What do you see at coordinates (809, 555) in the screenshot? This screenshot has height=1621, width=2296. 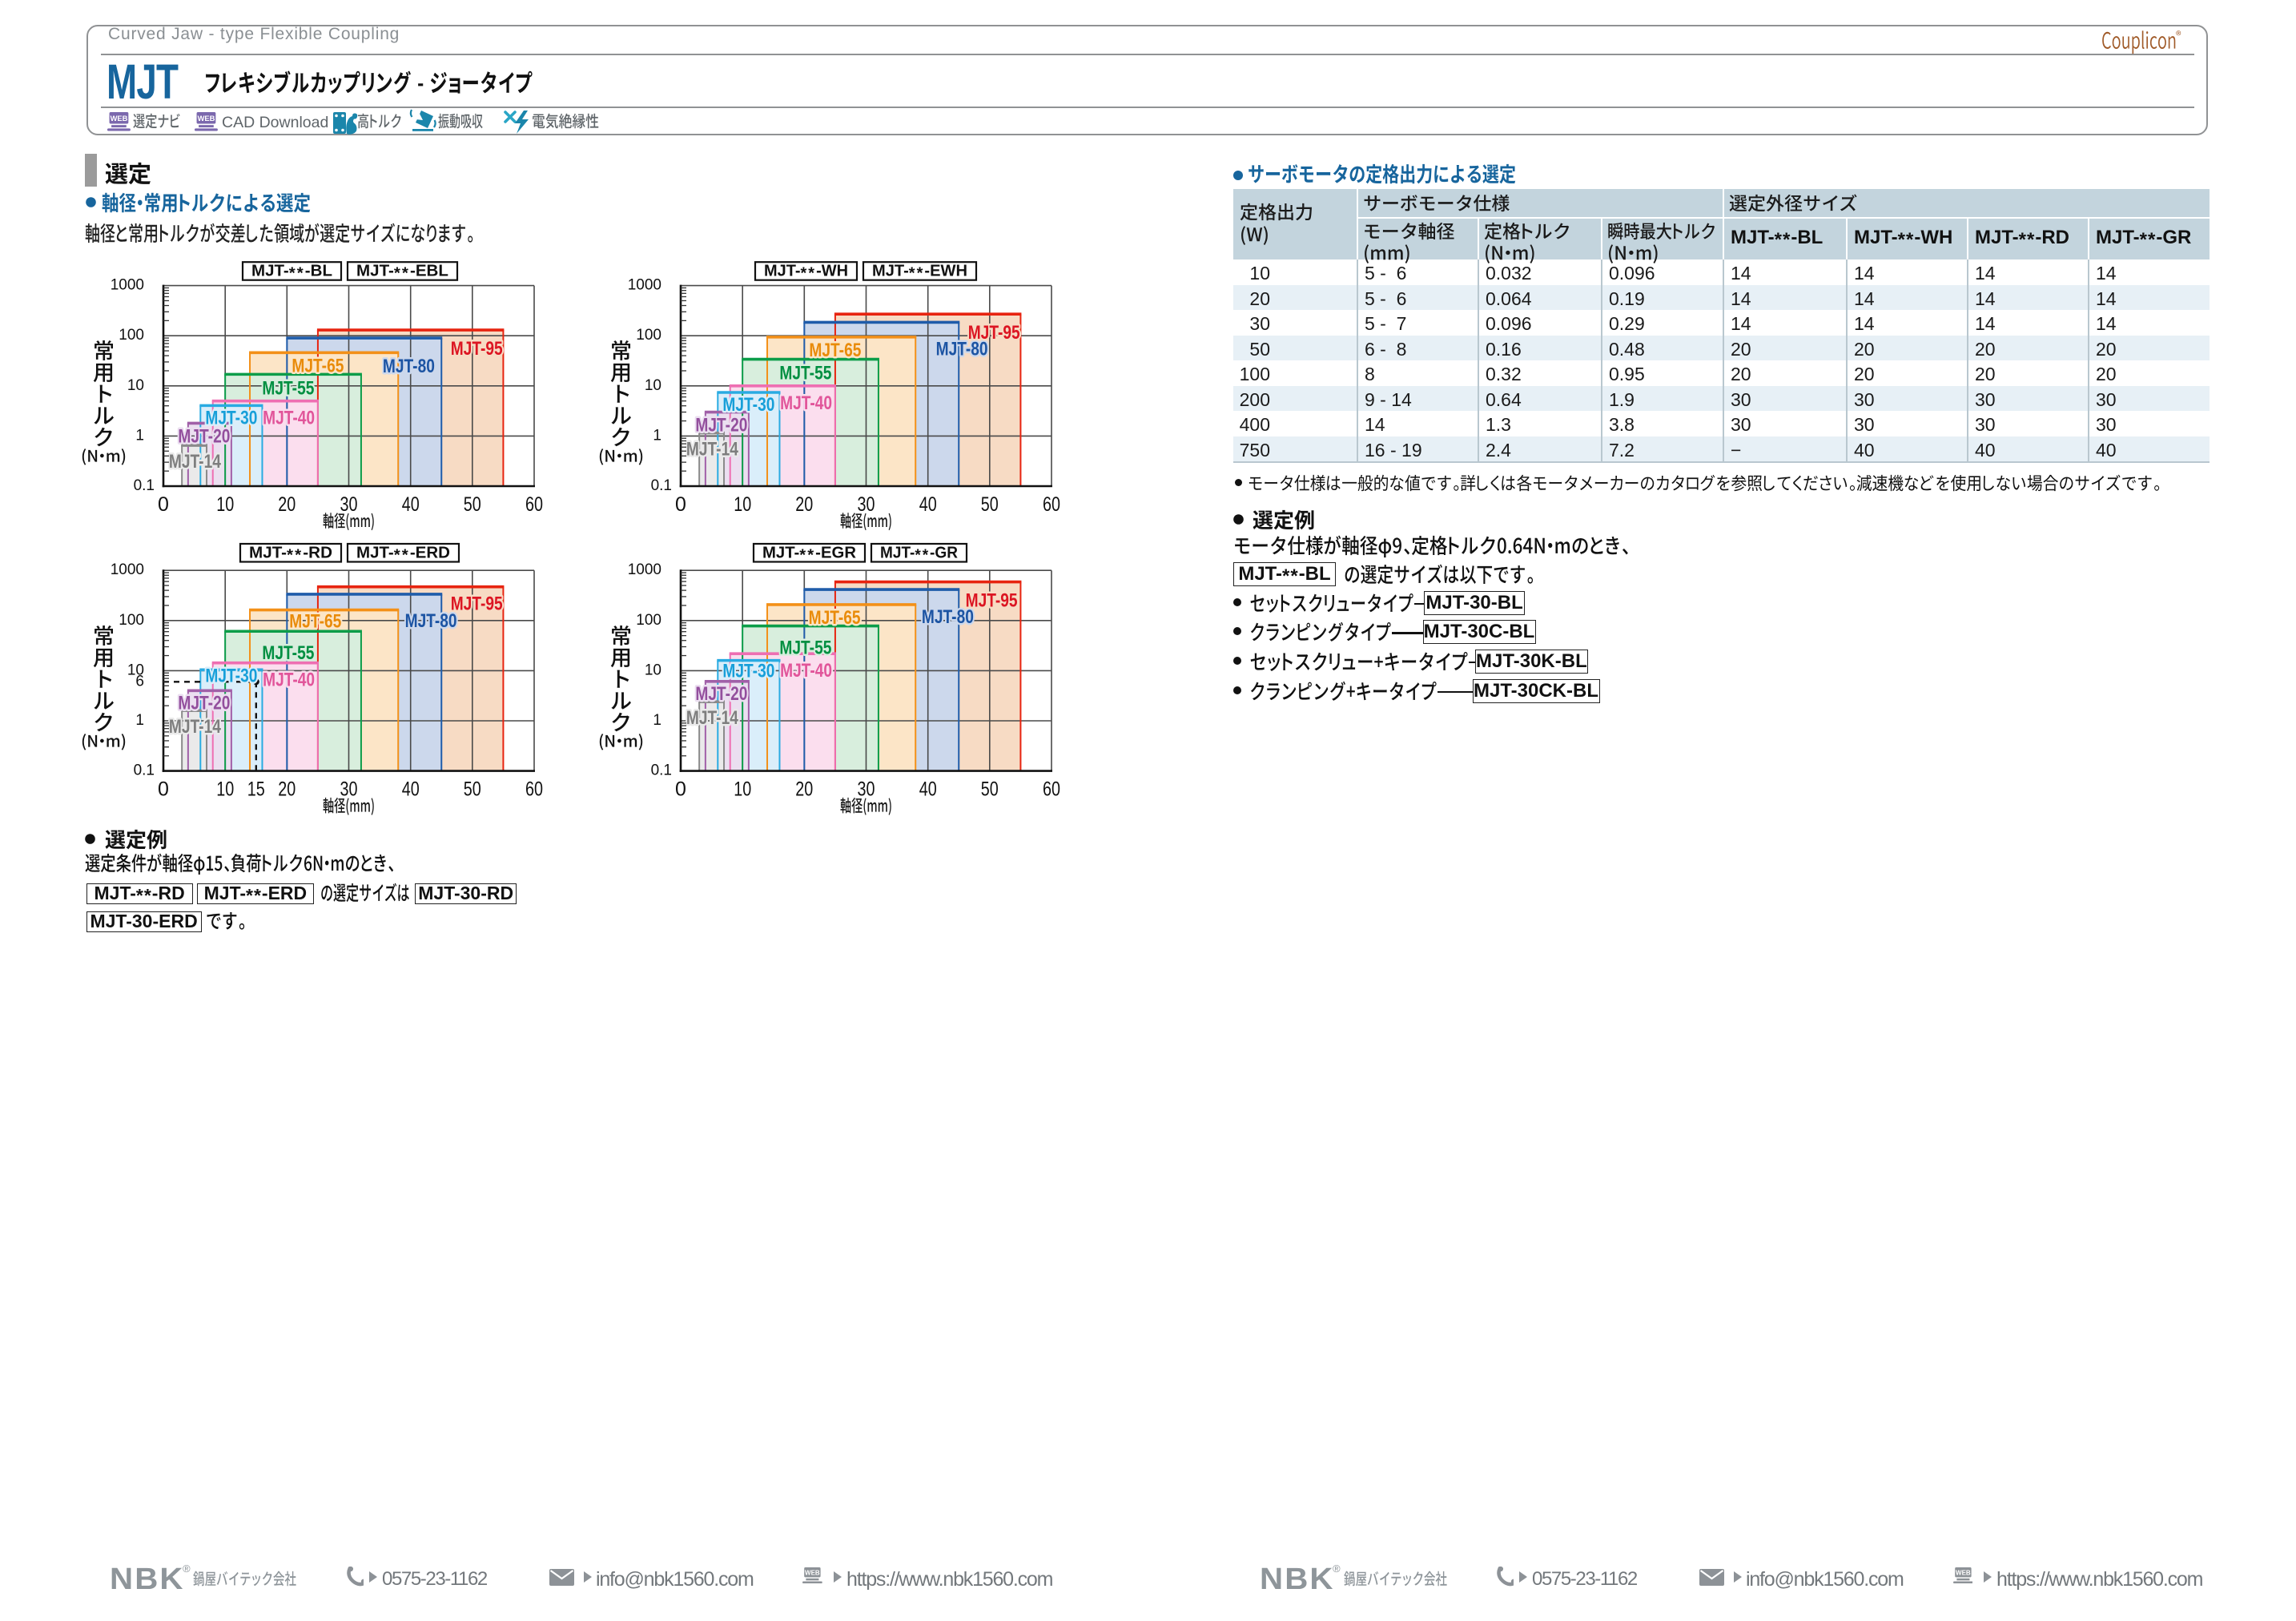 I see `svg-text: MJT-**-EGR` at bounding box center [809, 555].